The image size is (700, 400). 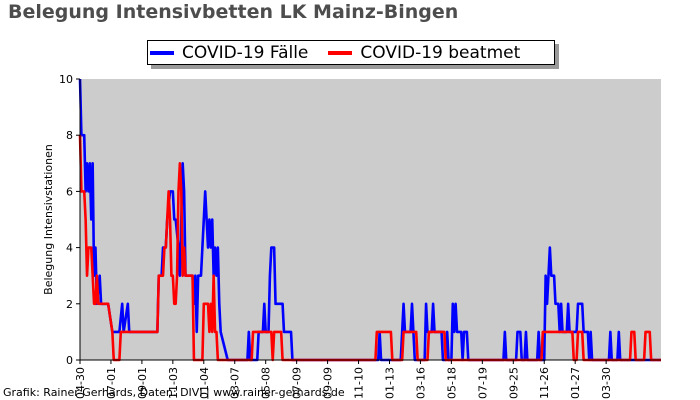 I want to click on x-tick-label: 03-07, so click(x=235, y=383).